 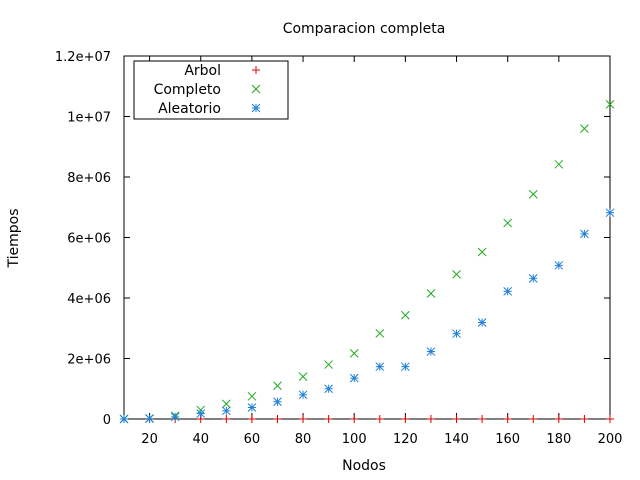 What do you see at coordinates (405, 439) in the screenshot?
I see `x-tick-label: 120` at bounding box center [405, 439].